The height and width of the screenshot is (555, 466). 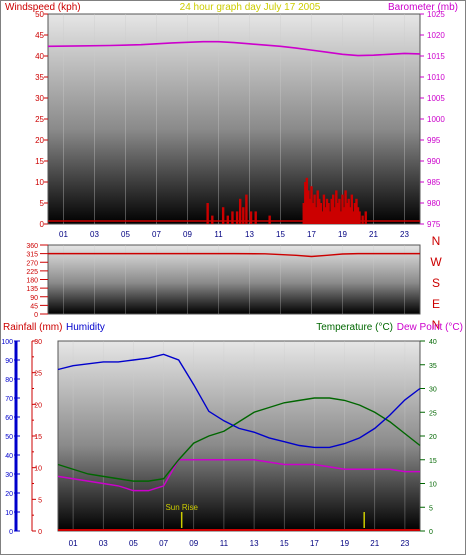 I want to click on humidity-tick-label: 50, so click(x=9, y=437).